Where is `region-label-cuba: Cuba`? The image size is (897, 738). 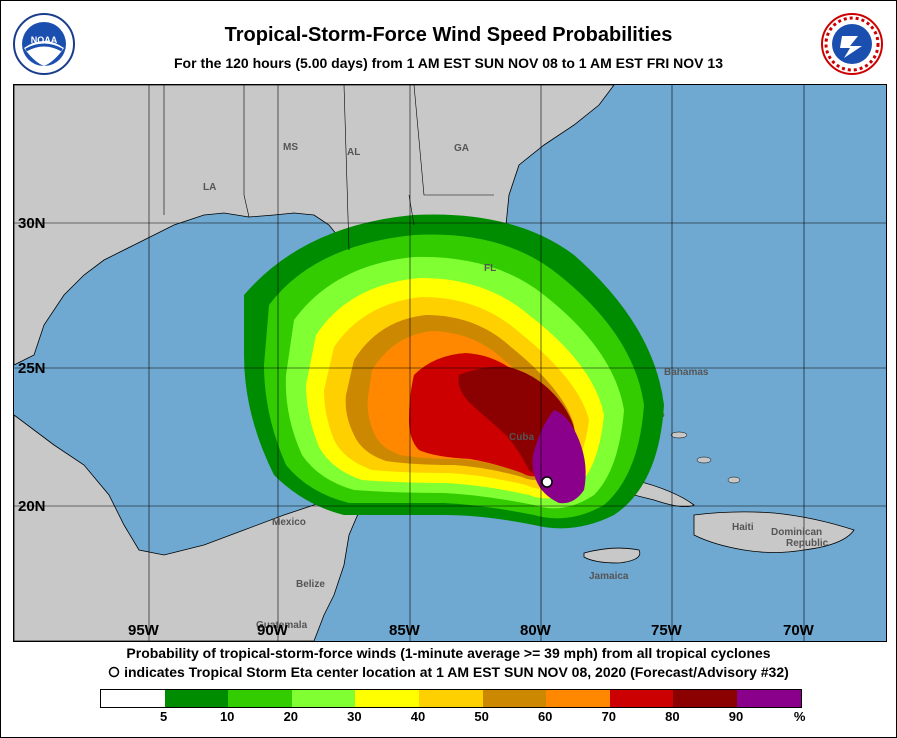 region-label-cuba: Cuba is located at coordinates (521, 437).